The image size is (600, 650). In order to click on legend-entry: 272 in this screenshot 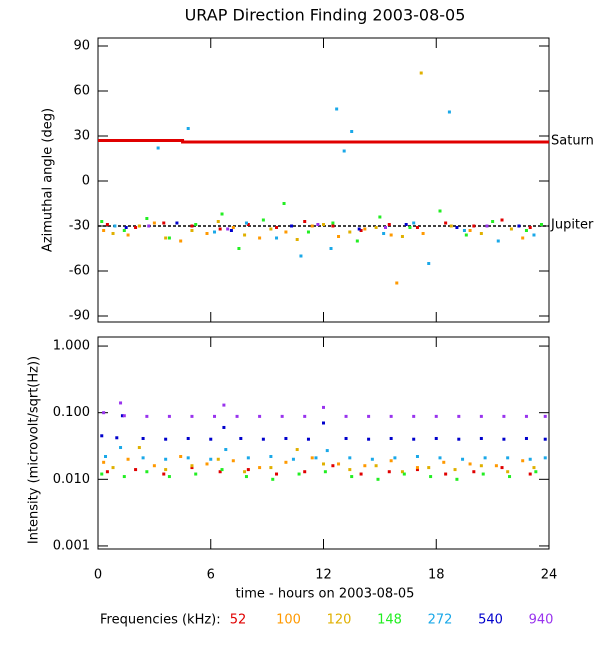, I will do `click(440, 620)`.